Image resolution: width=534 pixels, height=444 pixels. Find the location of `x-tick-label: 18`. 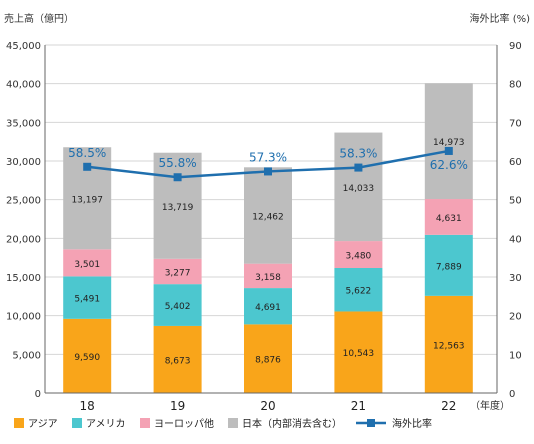

x-tick-label: 18 is located at coordinates (87, 406).